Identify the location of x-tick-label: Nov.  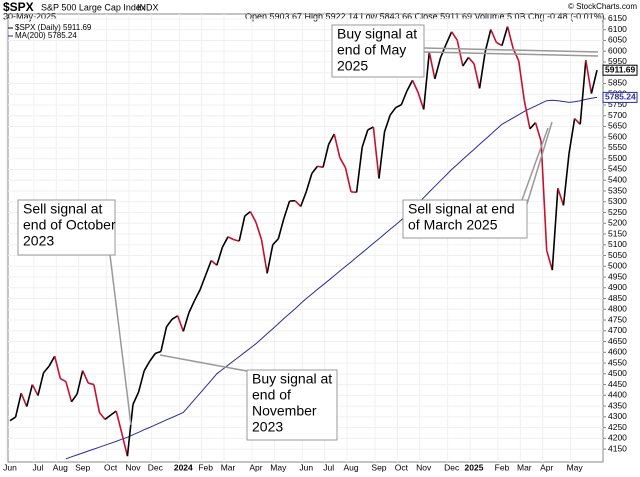
(424, 467).